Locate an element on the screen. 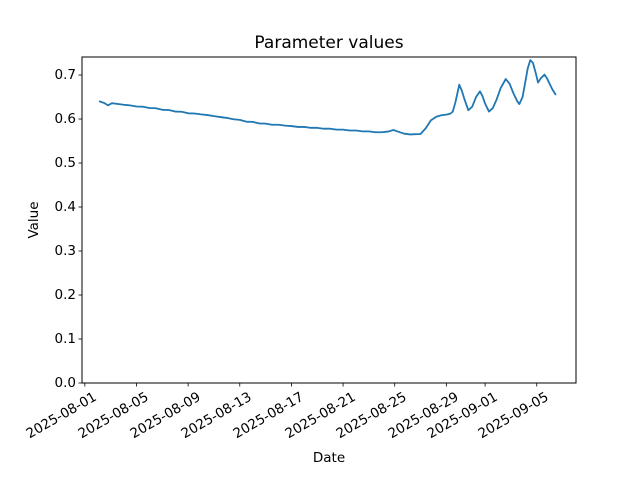 The image size is (640, 480). y-tick-label: 0.3 is located at coordinates (65, 251).